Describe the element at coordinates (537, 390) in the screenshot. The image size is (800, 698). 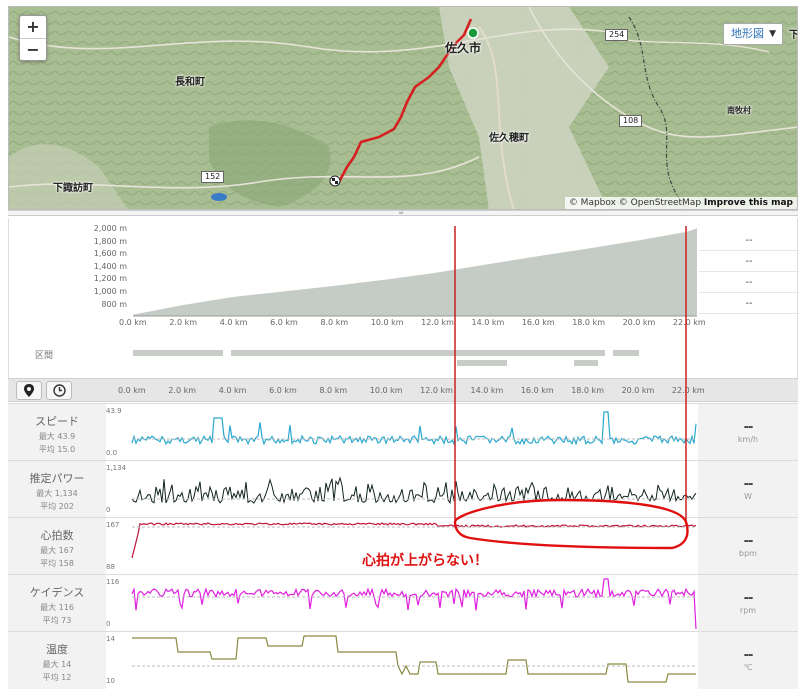
I see `toolbar-distance-tick: 16.0 km` at that location.